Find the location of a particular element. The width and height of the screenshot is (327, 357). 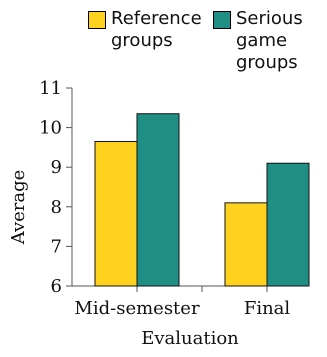

bar-serious-game-mid-semester is located at coordinates (158, 200).